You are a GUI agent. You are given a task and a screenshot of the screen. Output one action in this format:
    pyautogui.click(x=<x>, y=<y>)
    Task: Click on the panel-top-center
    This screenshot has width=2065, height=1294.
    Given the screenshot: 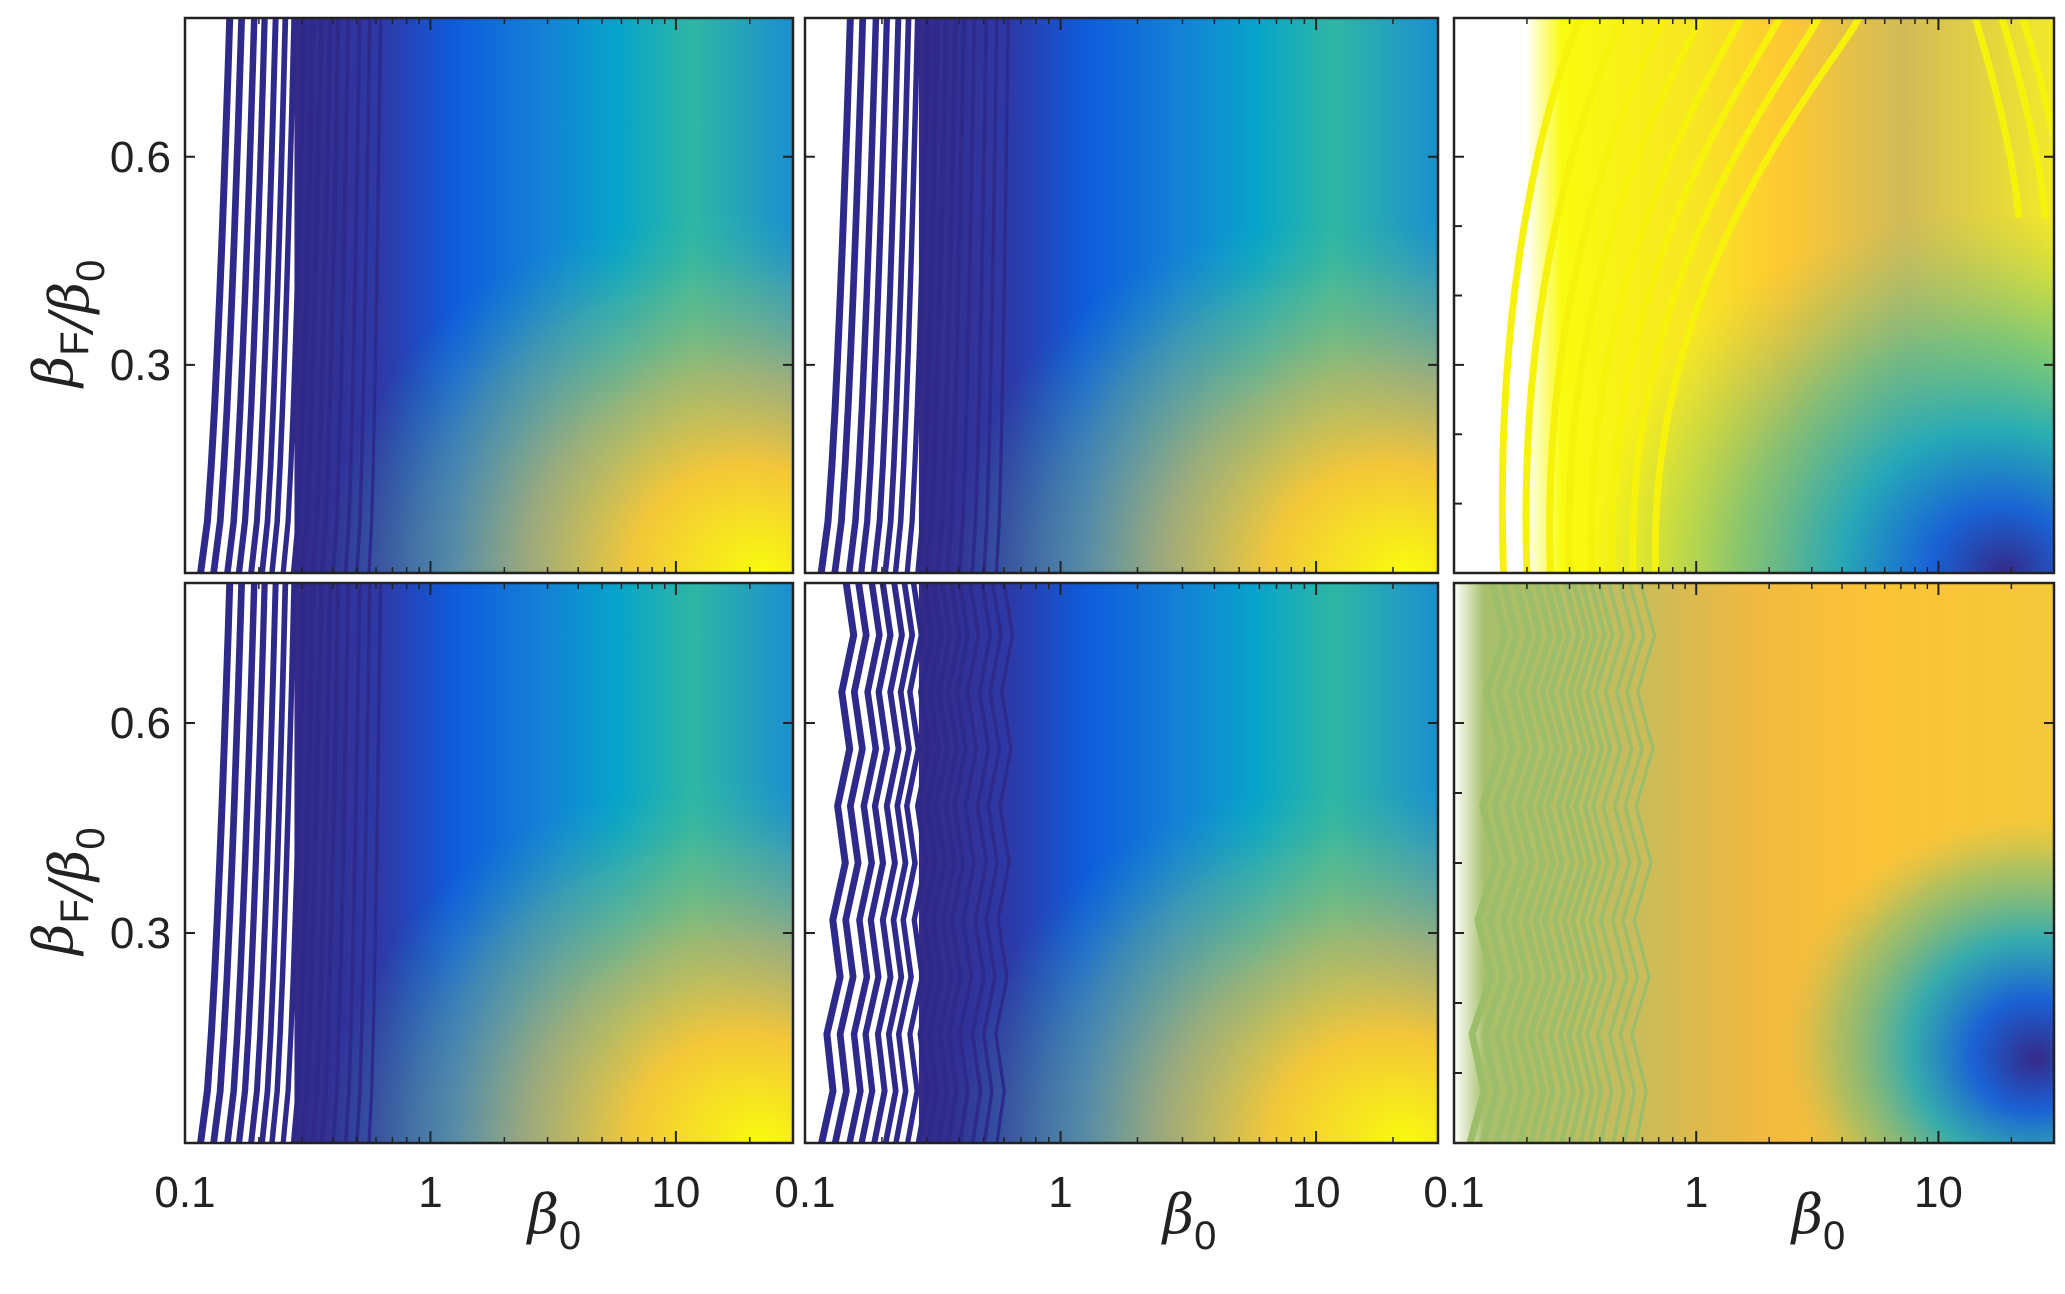 What is the action you would take?
    pyautogui.click(x=1121, y=295)
    